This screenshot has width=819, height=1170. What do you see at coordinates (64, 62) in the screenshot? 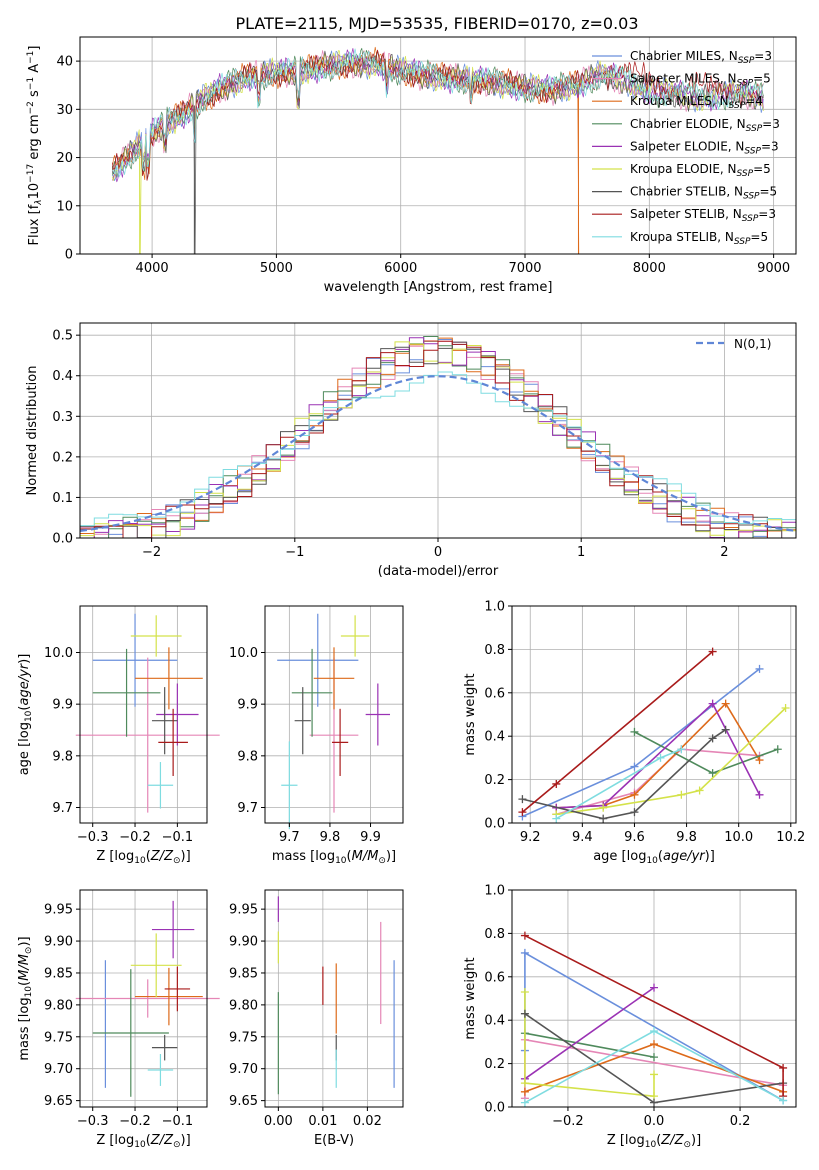
I see `y-tick-label: 40` at bounding box center [64, 62].